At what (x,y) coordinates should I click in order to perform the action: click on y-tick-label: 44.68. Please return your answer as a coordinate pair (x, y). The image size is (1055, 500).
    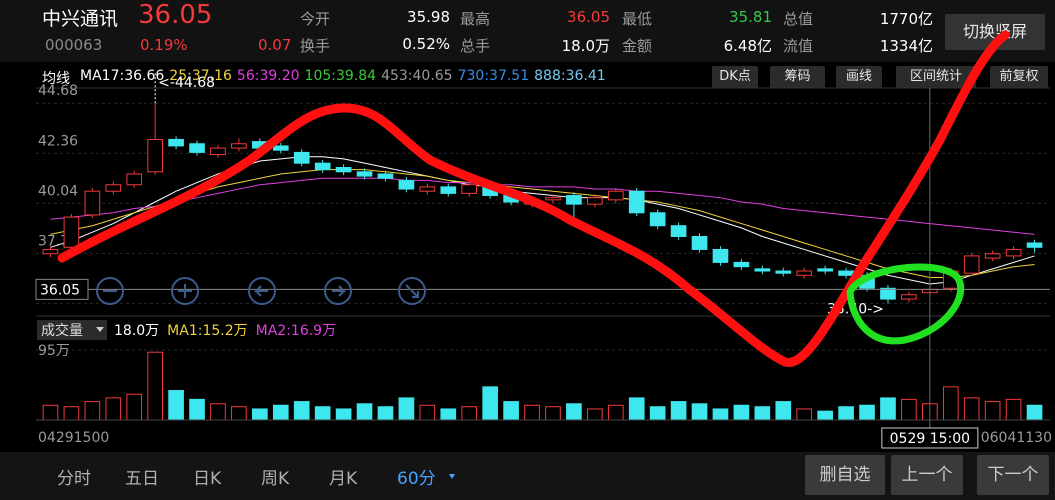
    Looking at the image, I should click on (58, 91).